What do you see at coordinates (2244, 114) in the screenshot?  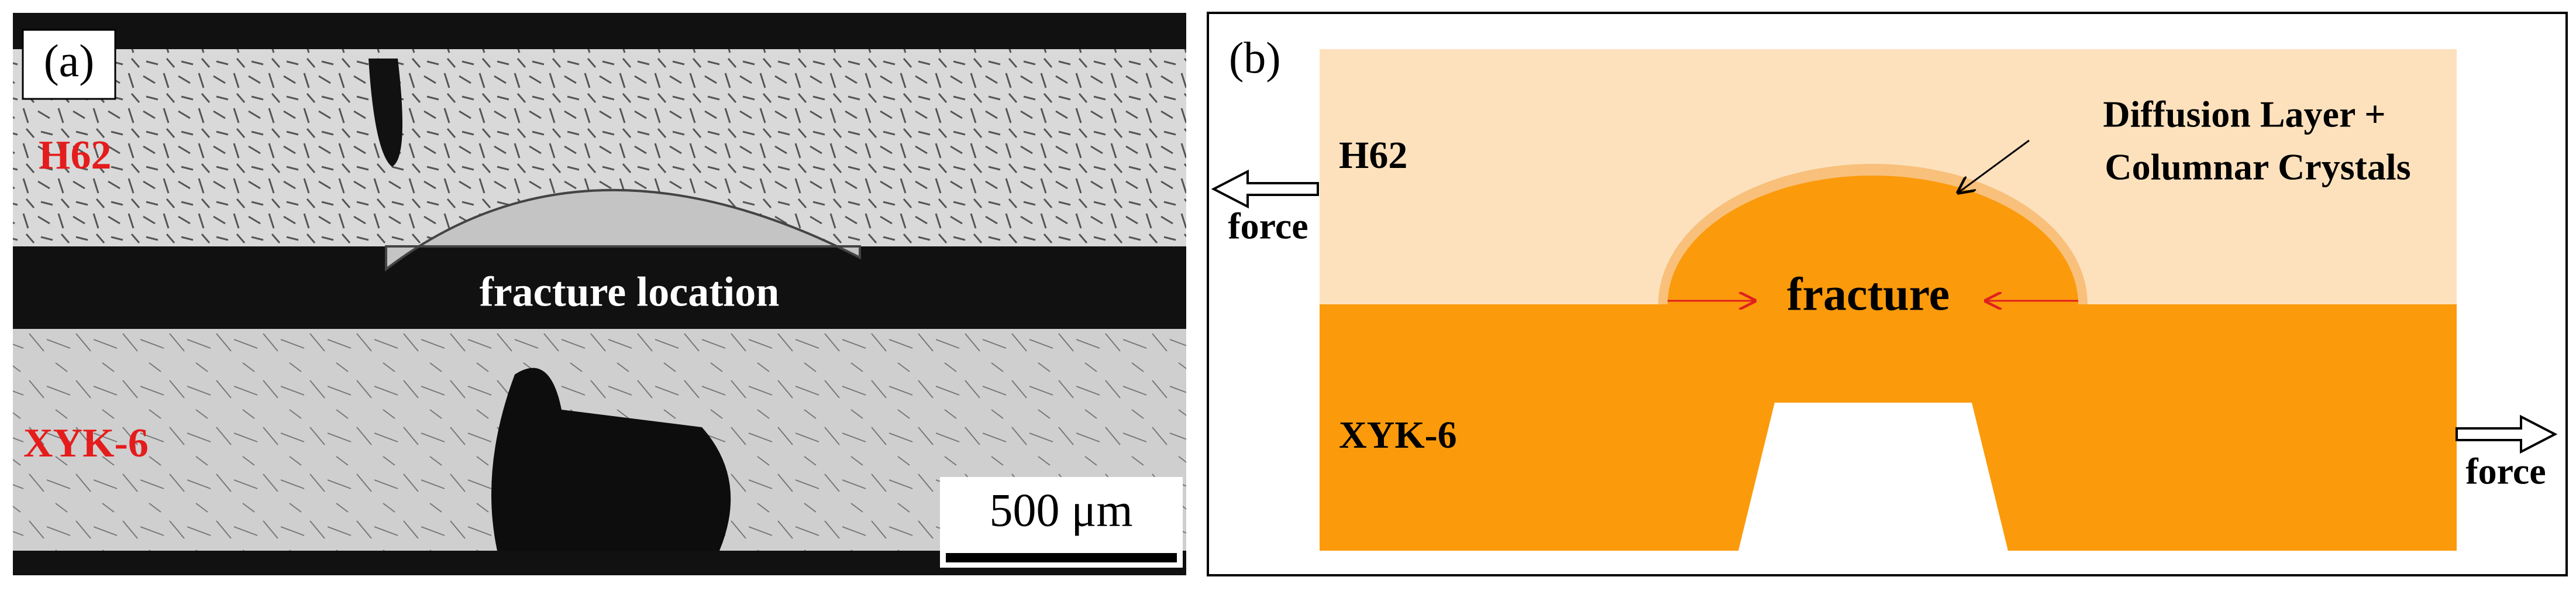 I see `note: Diffusion Layer +` at bounding box center [2244, 114].